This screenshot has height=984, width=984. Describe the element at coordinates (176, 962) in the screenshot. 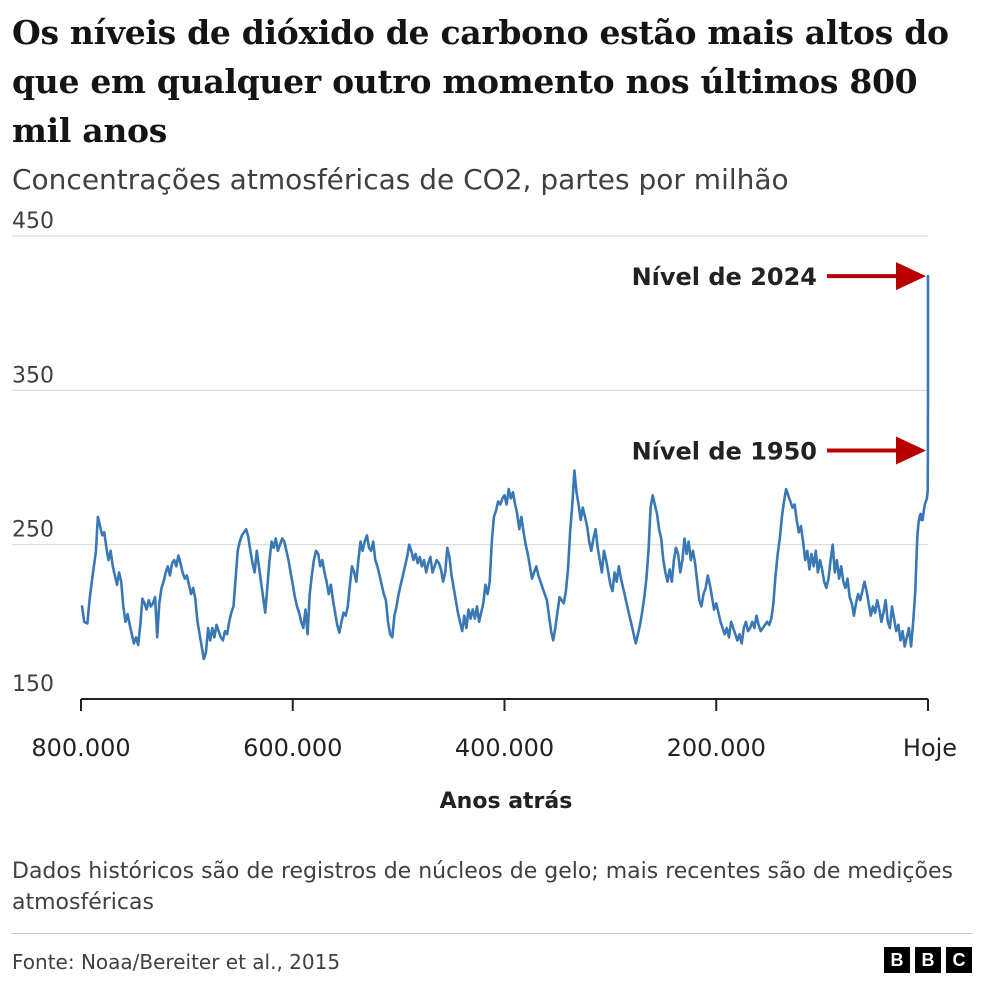

I see `source-credit: Fonte: Noaa/Bereiter et al., 2015` at that location.